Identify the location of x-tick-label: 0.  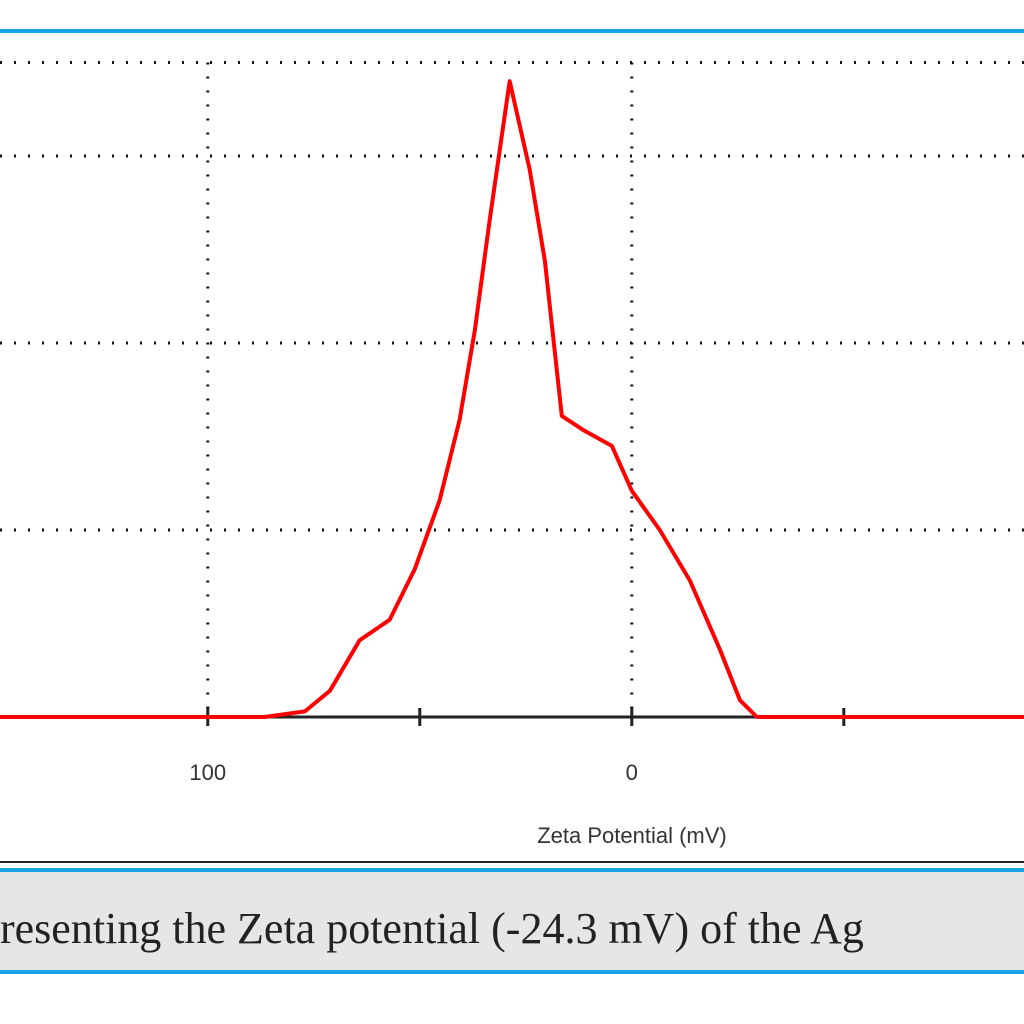
(632, 772).